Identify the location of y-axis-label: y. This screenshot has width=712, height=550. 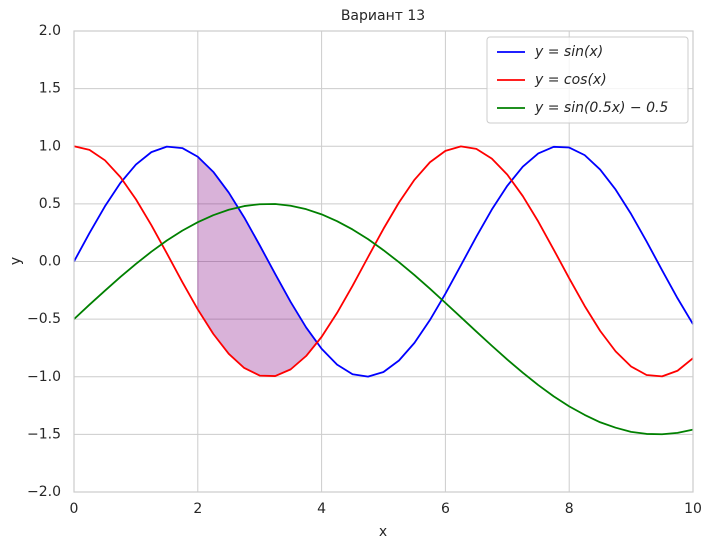
(16, 261).